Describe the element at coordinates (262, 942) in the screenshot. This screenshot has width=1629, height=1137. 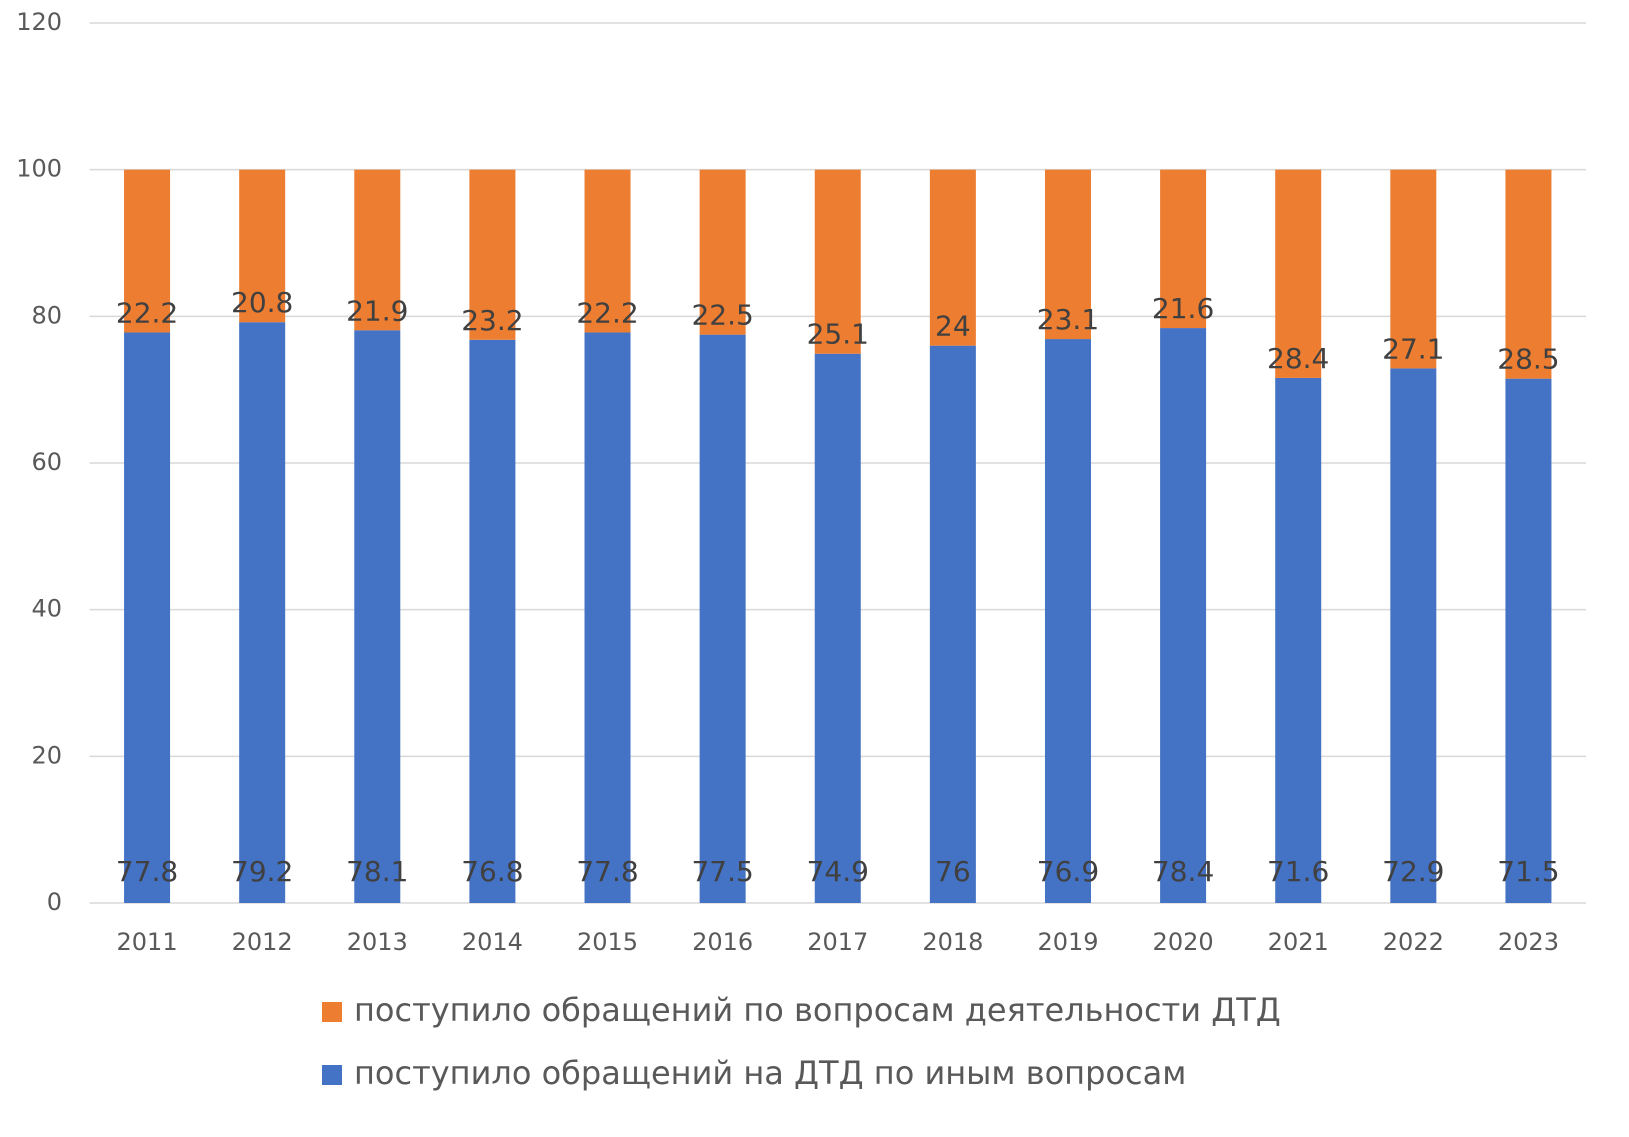
I see `x-tick-label: 2012` at that location.